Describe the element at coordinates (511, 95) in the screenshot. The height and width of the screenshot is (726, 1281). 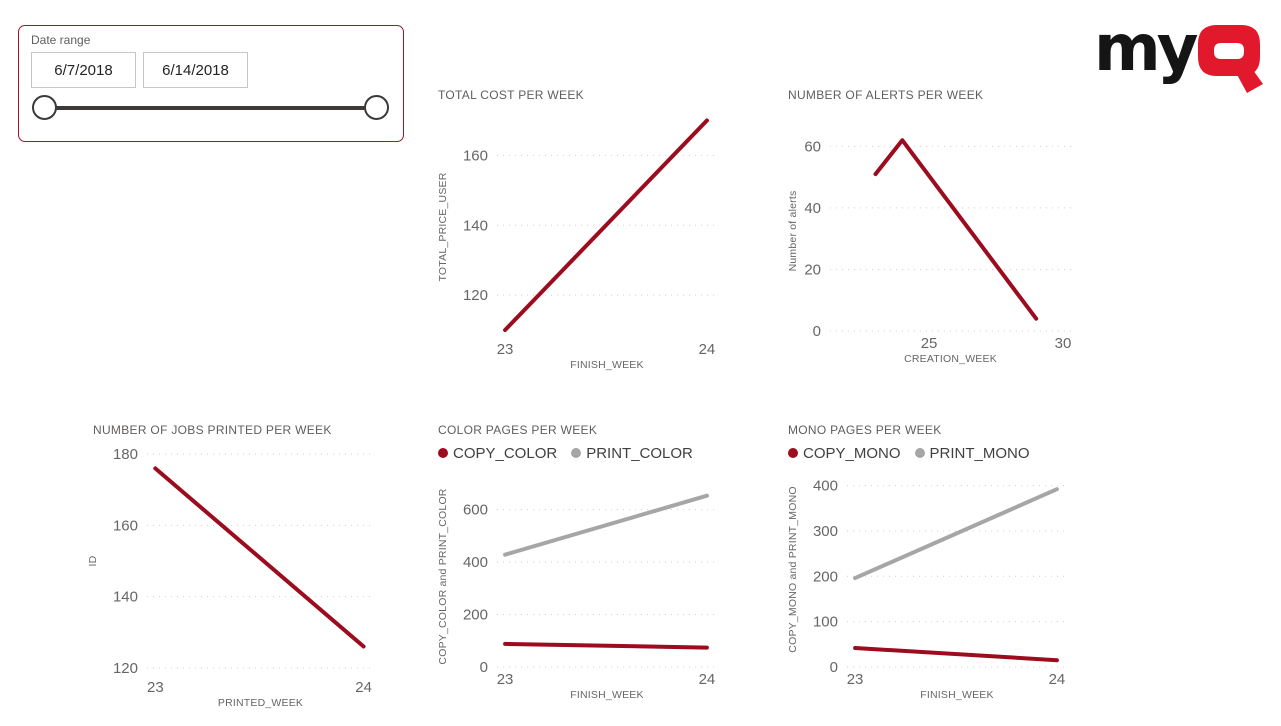
I see `chart-title: TOTAL COST PER WEEK` at that location.